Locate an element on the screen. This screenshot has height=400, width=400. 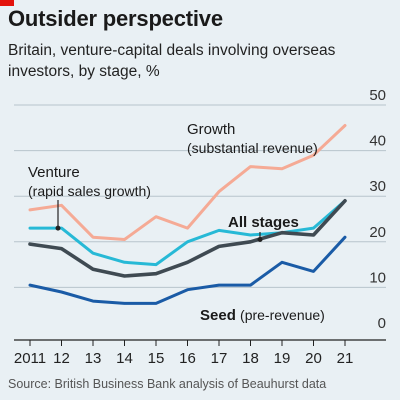
series-label-venture: Venture is located at coordinates (54, 172).